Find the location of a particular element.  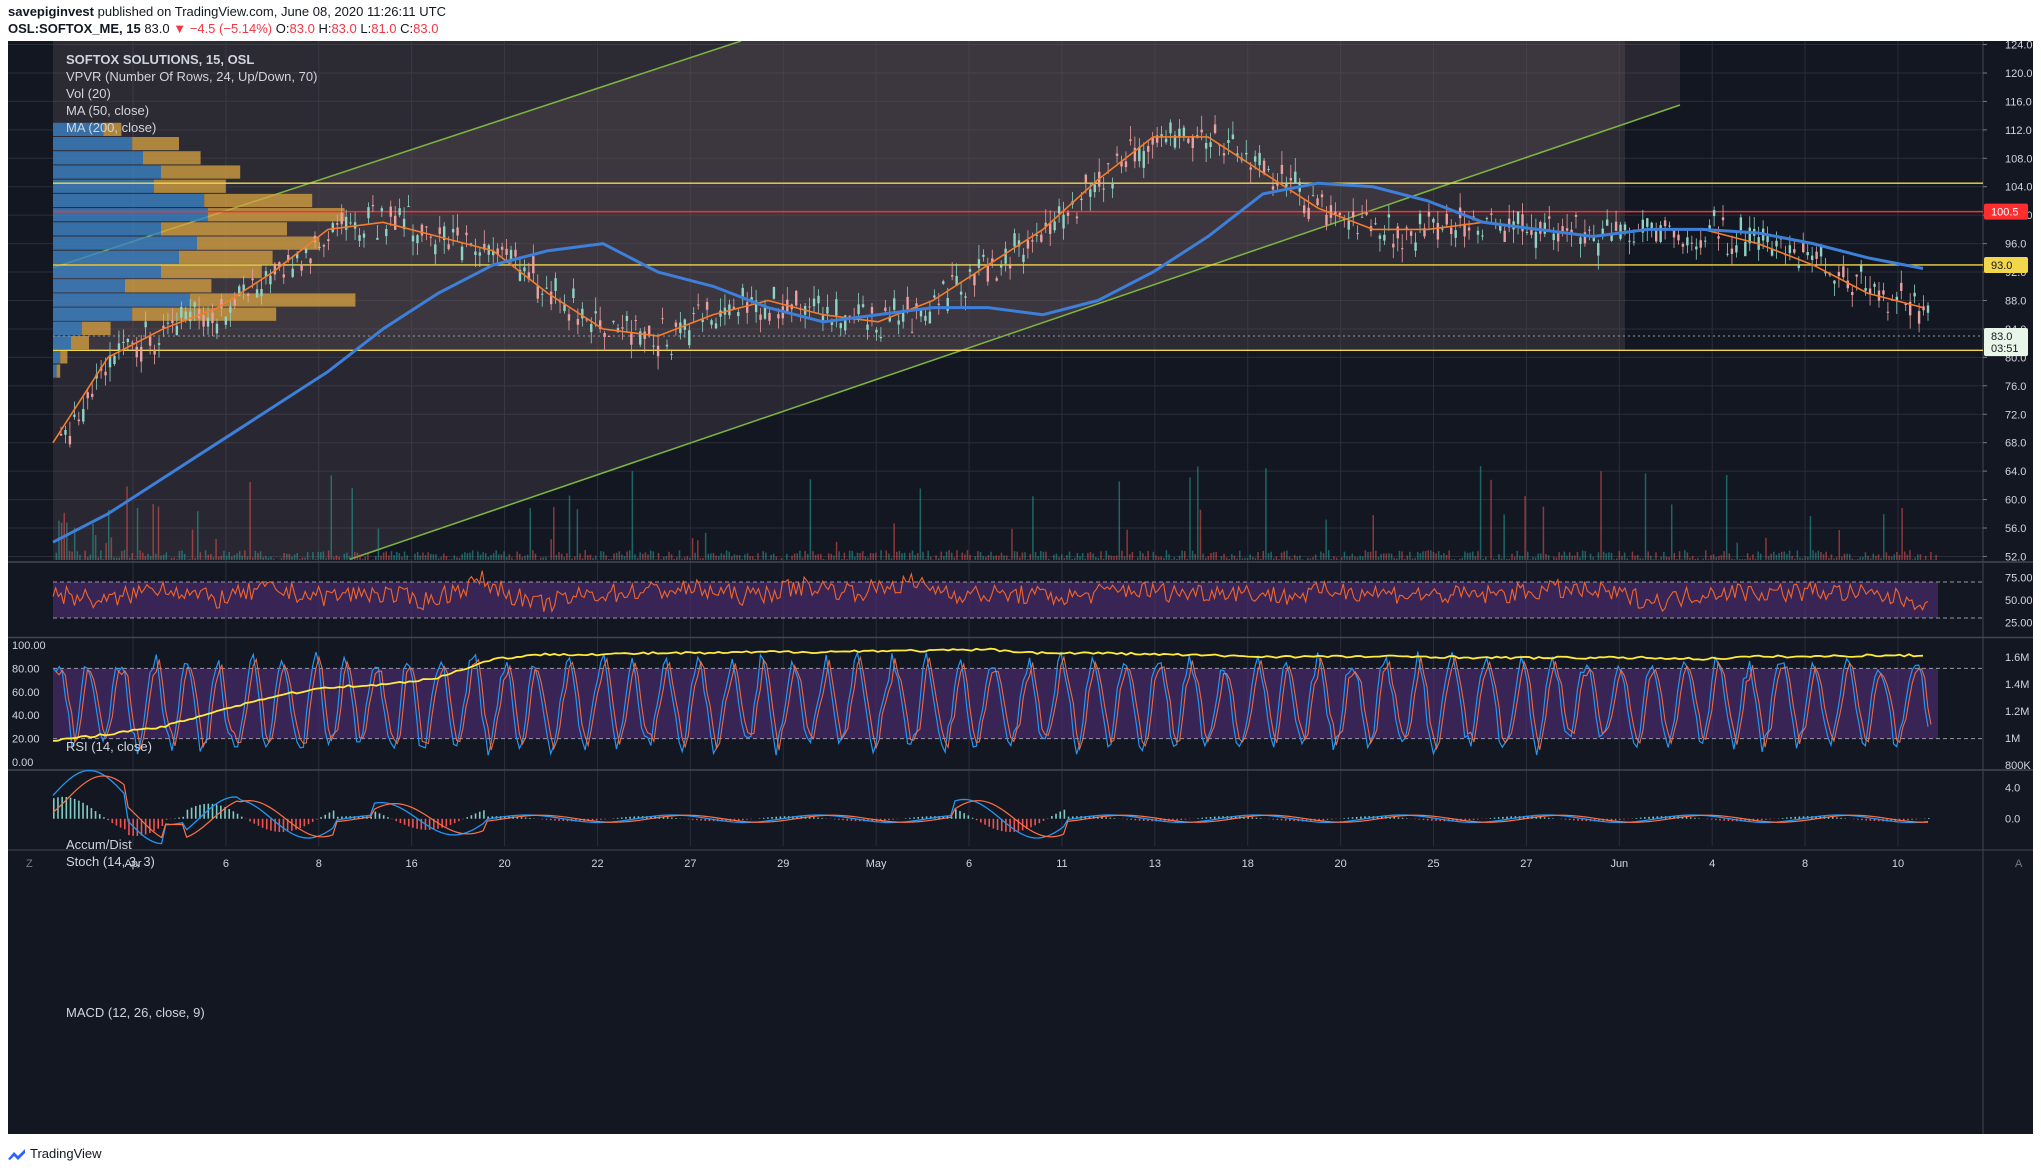

legend-vol: Vol (20) is located at coordinates (88, 93).